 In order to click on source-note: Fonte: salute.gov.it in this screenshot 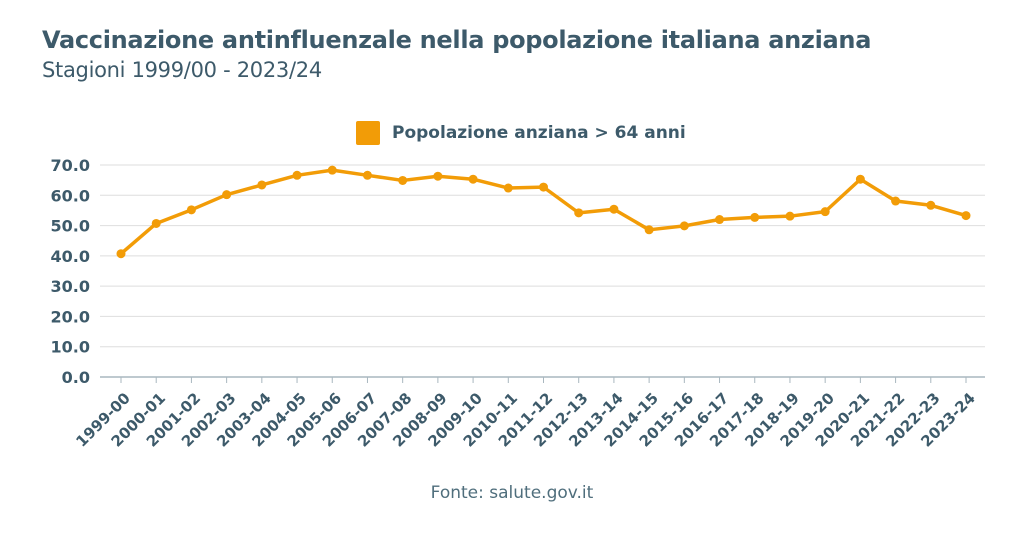, I will do `click(512, 493)`.